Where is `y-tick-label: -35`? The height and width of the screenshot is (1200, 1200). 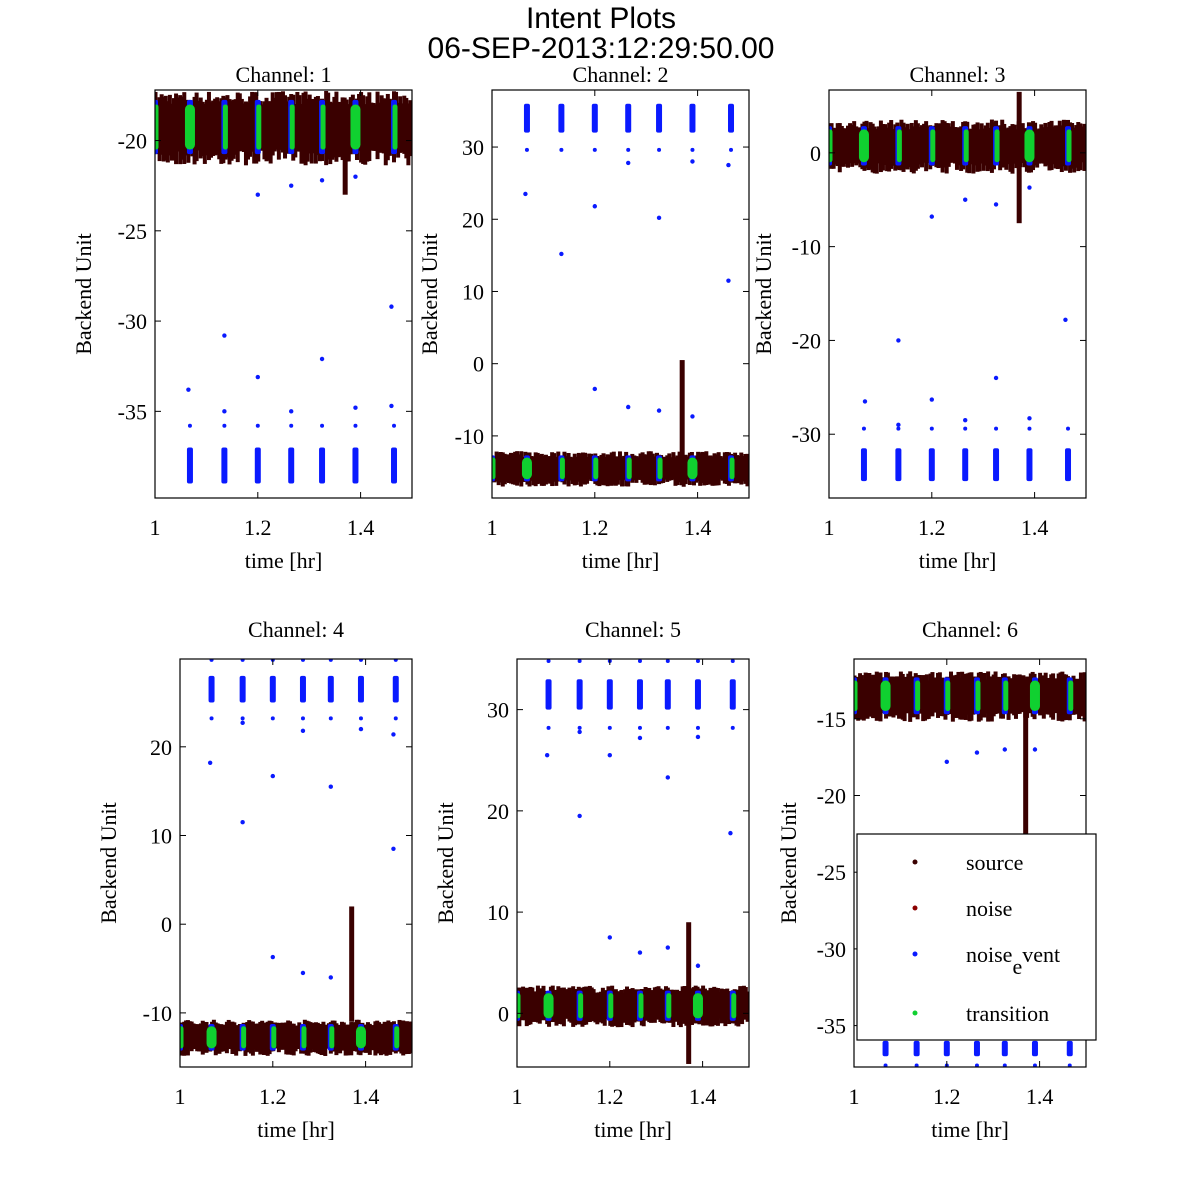
y-tick-label: -35 is located at coordinates (831, 1026).